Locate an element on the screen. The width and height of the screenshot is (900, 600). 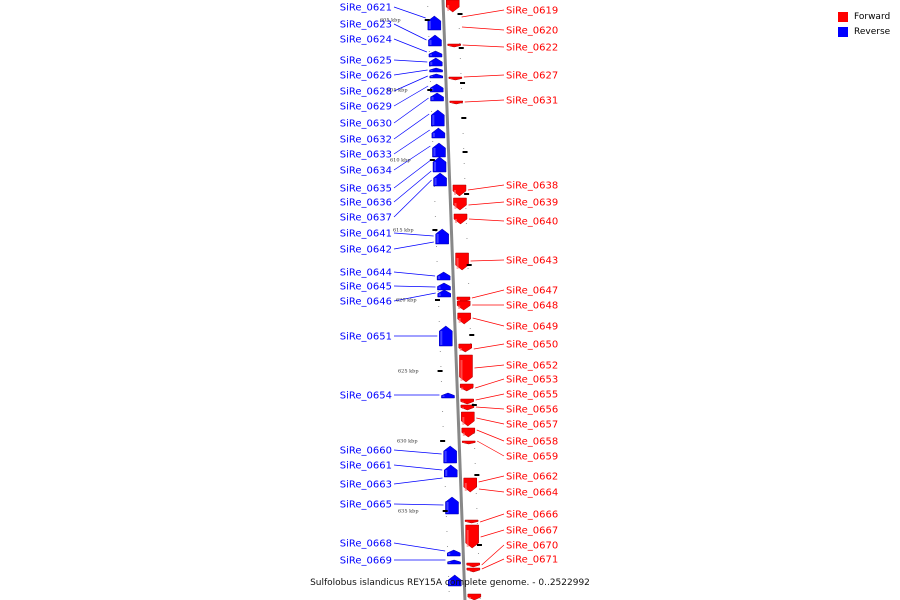
forward-gene-label: SiRe_0619 is located at coordinates (532, 11).